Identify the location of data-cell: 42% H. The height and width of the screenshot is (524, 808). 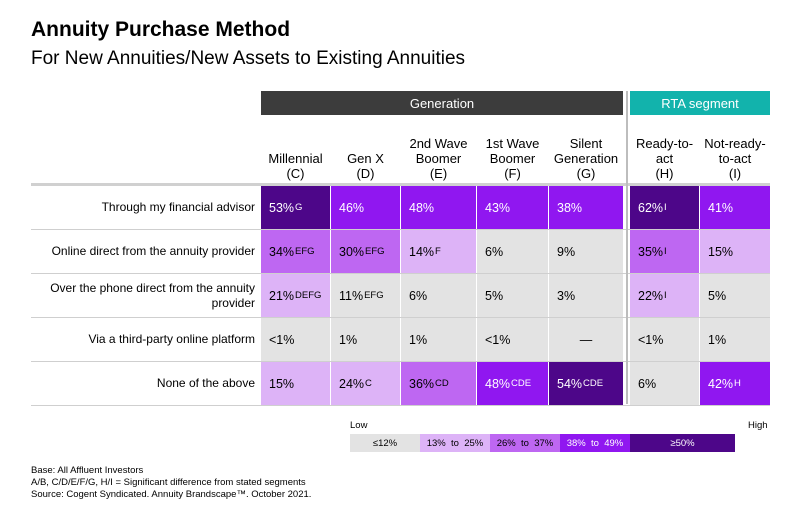
(735, 383).